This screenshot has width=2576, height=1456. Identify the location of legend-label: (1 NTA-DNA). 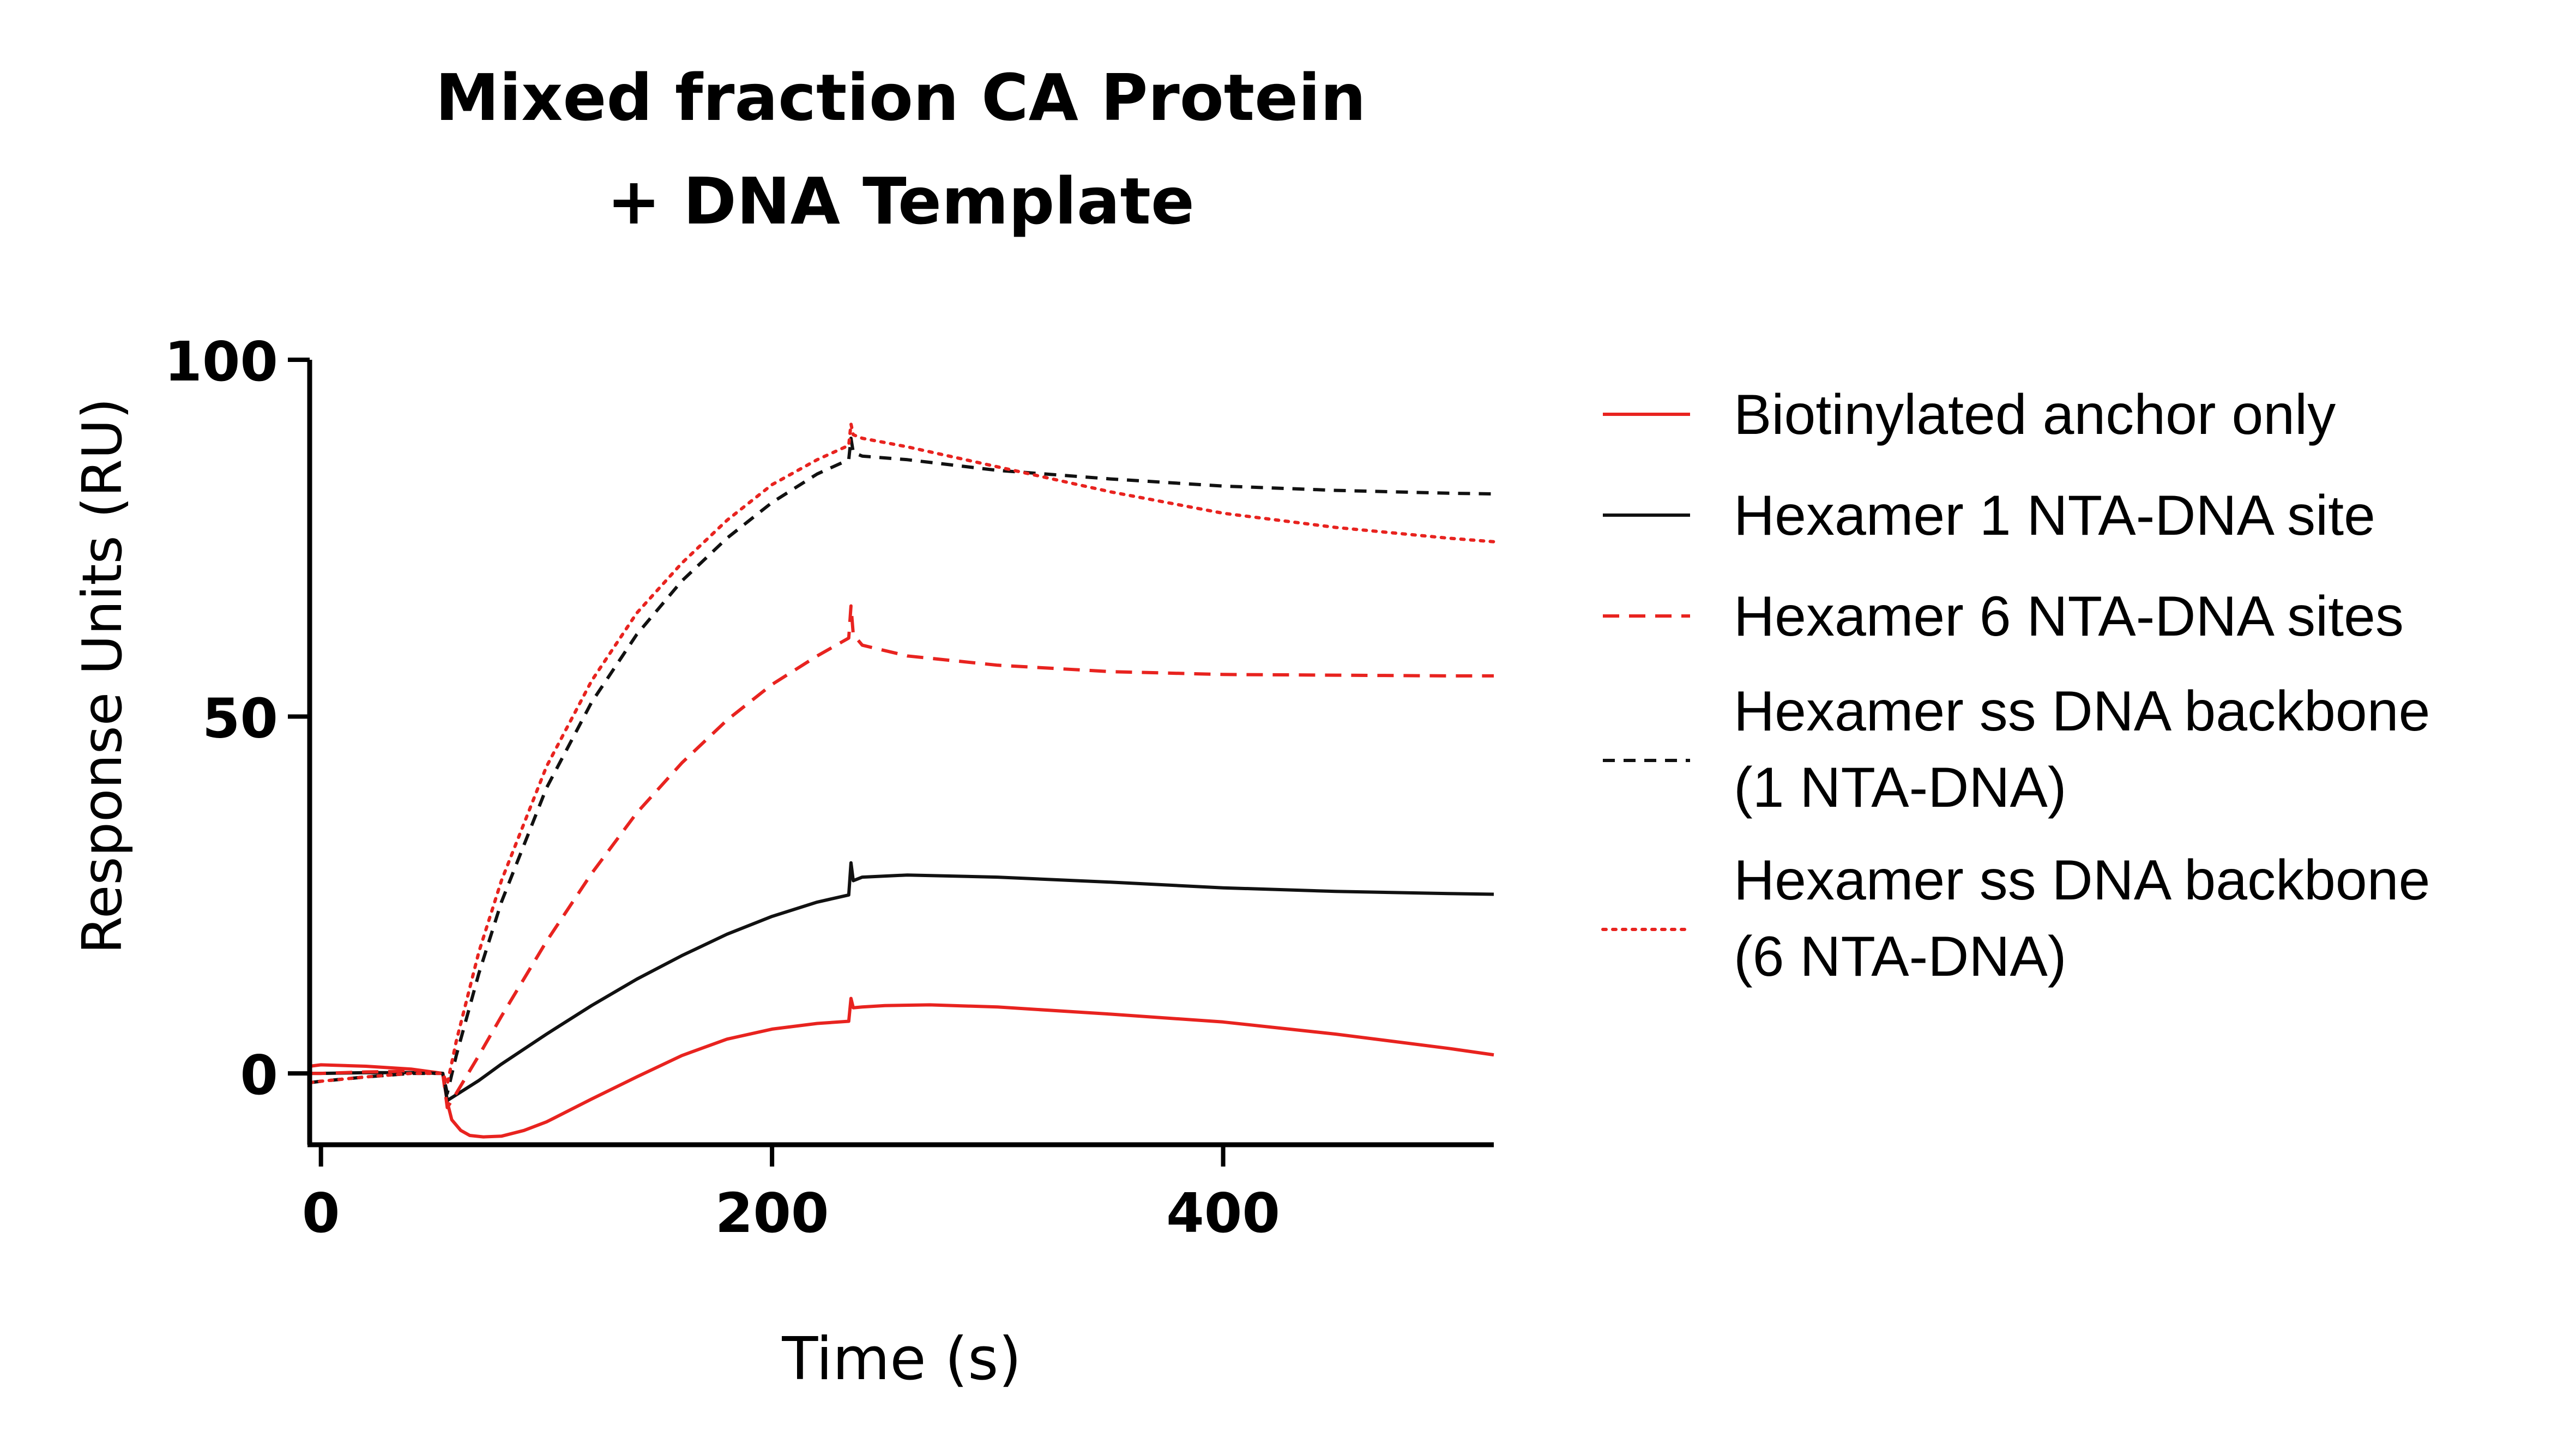
(1901, 787).